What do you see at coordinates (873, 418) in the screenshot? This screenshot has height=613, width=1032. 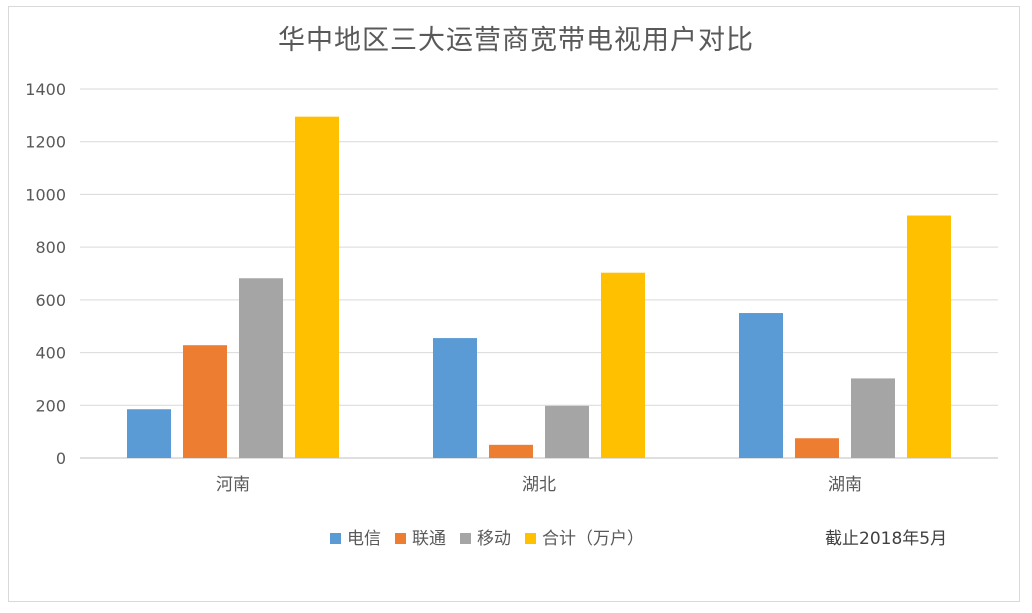 I see `bar-移动-湖南` at bounding box center [873, 418].